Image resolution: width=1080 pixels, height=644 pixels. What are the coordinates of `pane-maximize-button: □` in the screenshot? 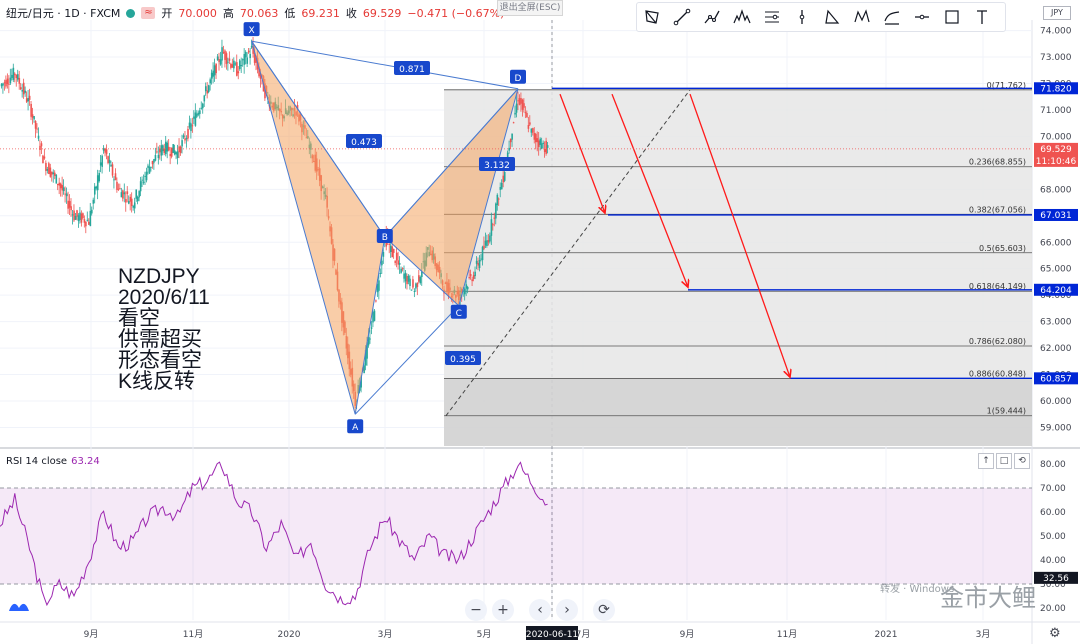 It's located at (1004, 461).